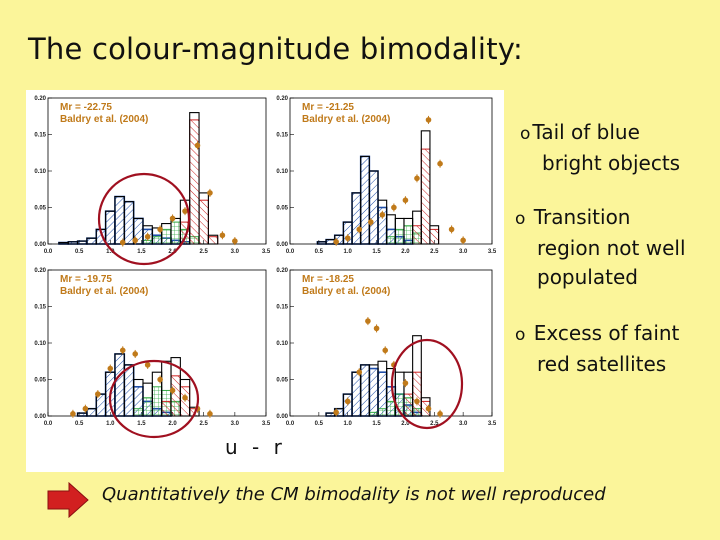 The height and width of the screenshot is (540, 720). I want to click on right-arrow-icon, so click(68, 500).